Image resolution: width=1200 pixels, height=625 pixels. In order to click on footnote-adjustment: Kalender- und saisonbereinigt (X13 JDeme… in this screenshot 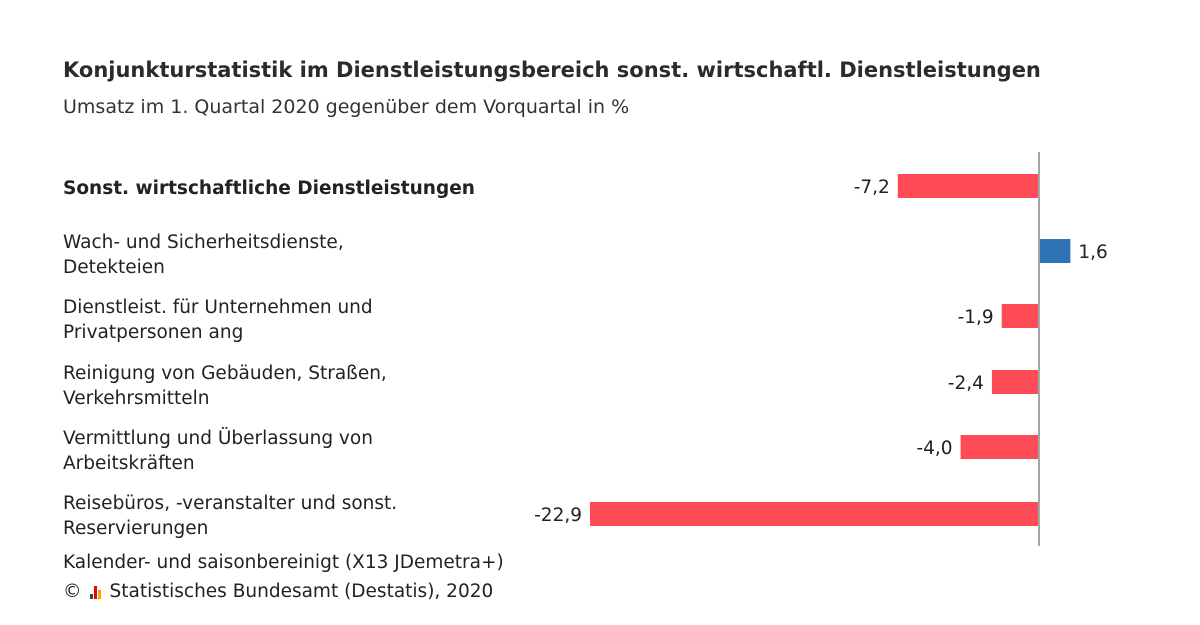, I will do `click(283, 562)`.